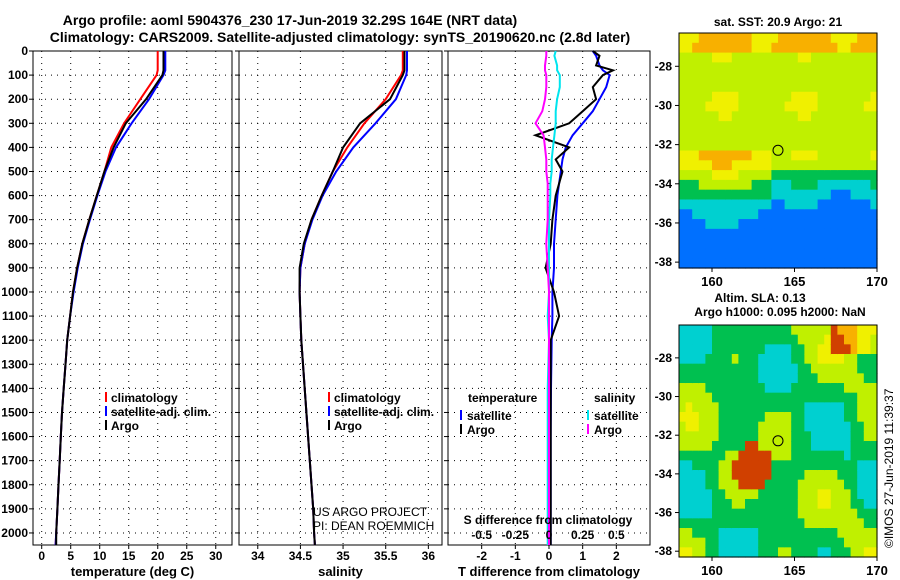 This screenshot has width=900, height=580. What do you see at coordinates (14, 485) in the screenshot?
I see `y-tick-label: 1800` at bounding box center [14, 485].